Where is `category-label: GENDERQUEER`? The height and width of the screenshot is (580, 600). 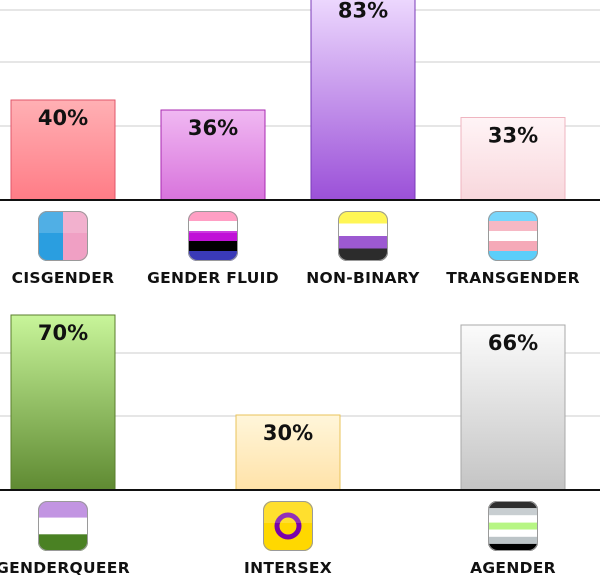 category-label: GENDERQUEER is located at coordinates (65, 568).